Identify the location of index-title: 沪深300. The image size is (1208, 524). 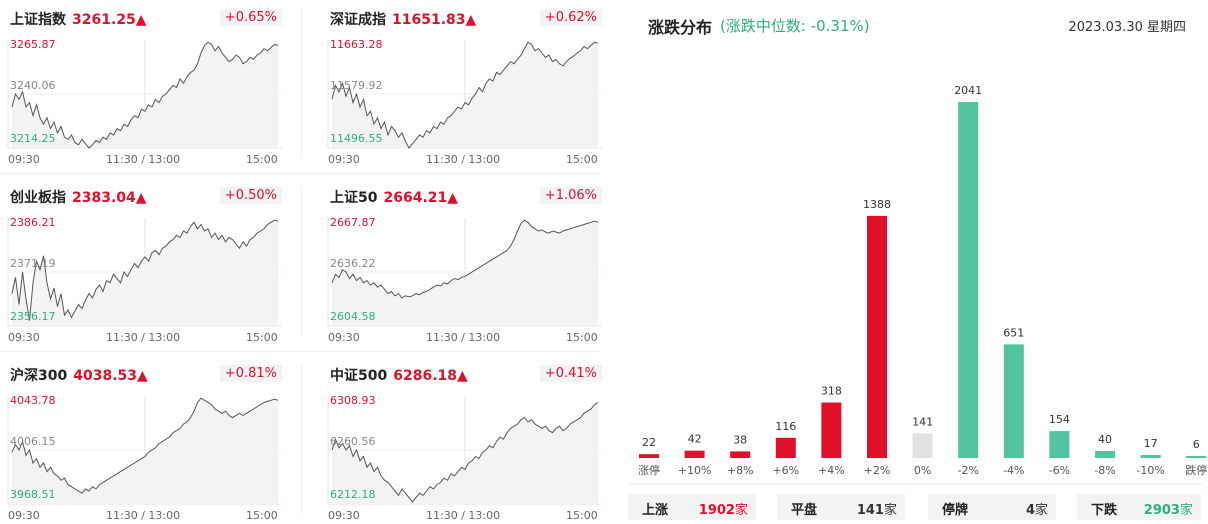
(39, 376).